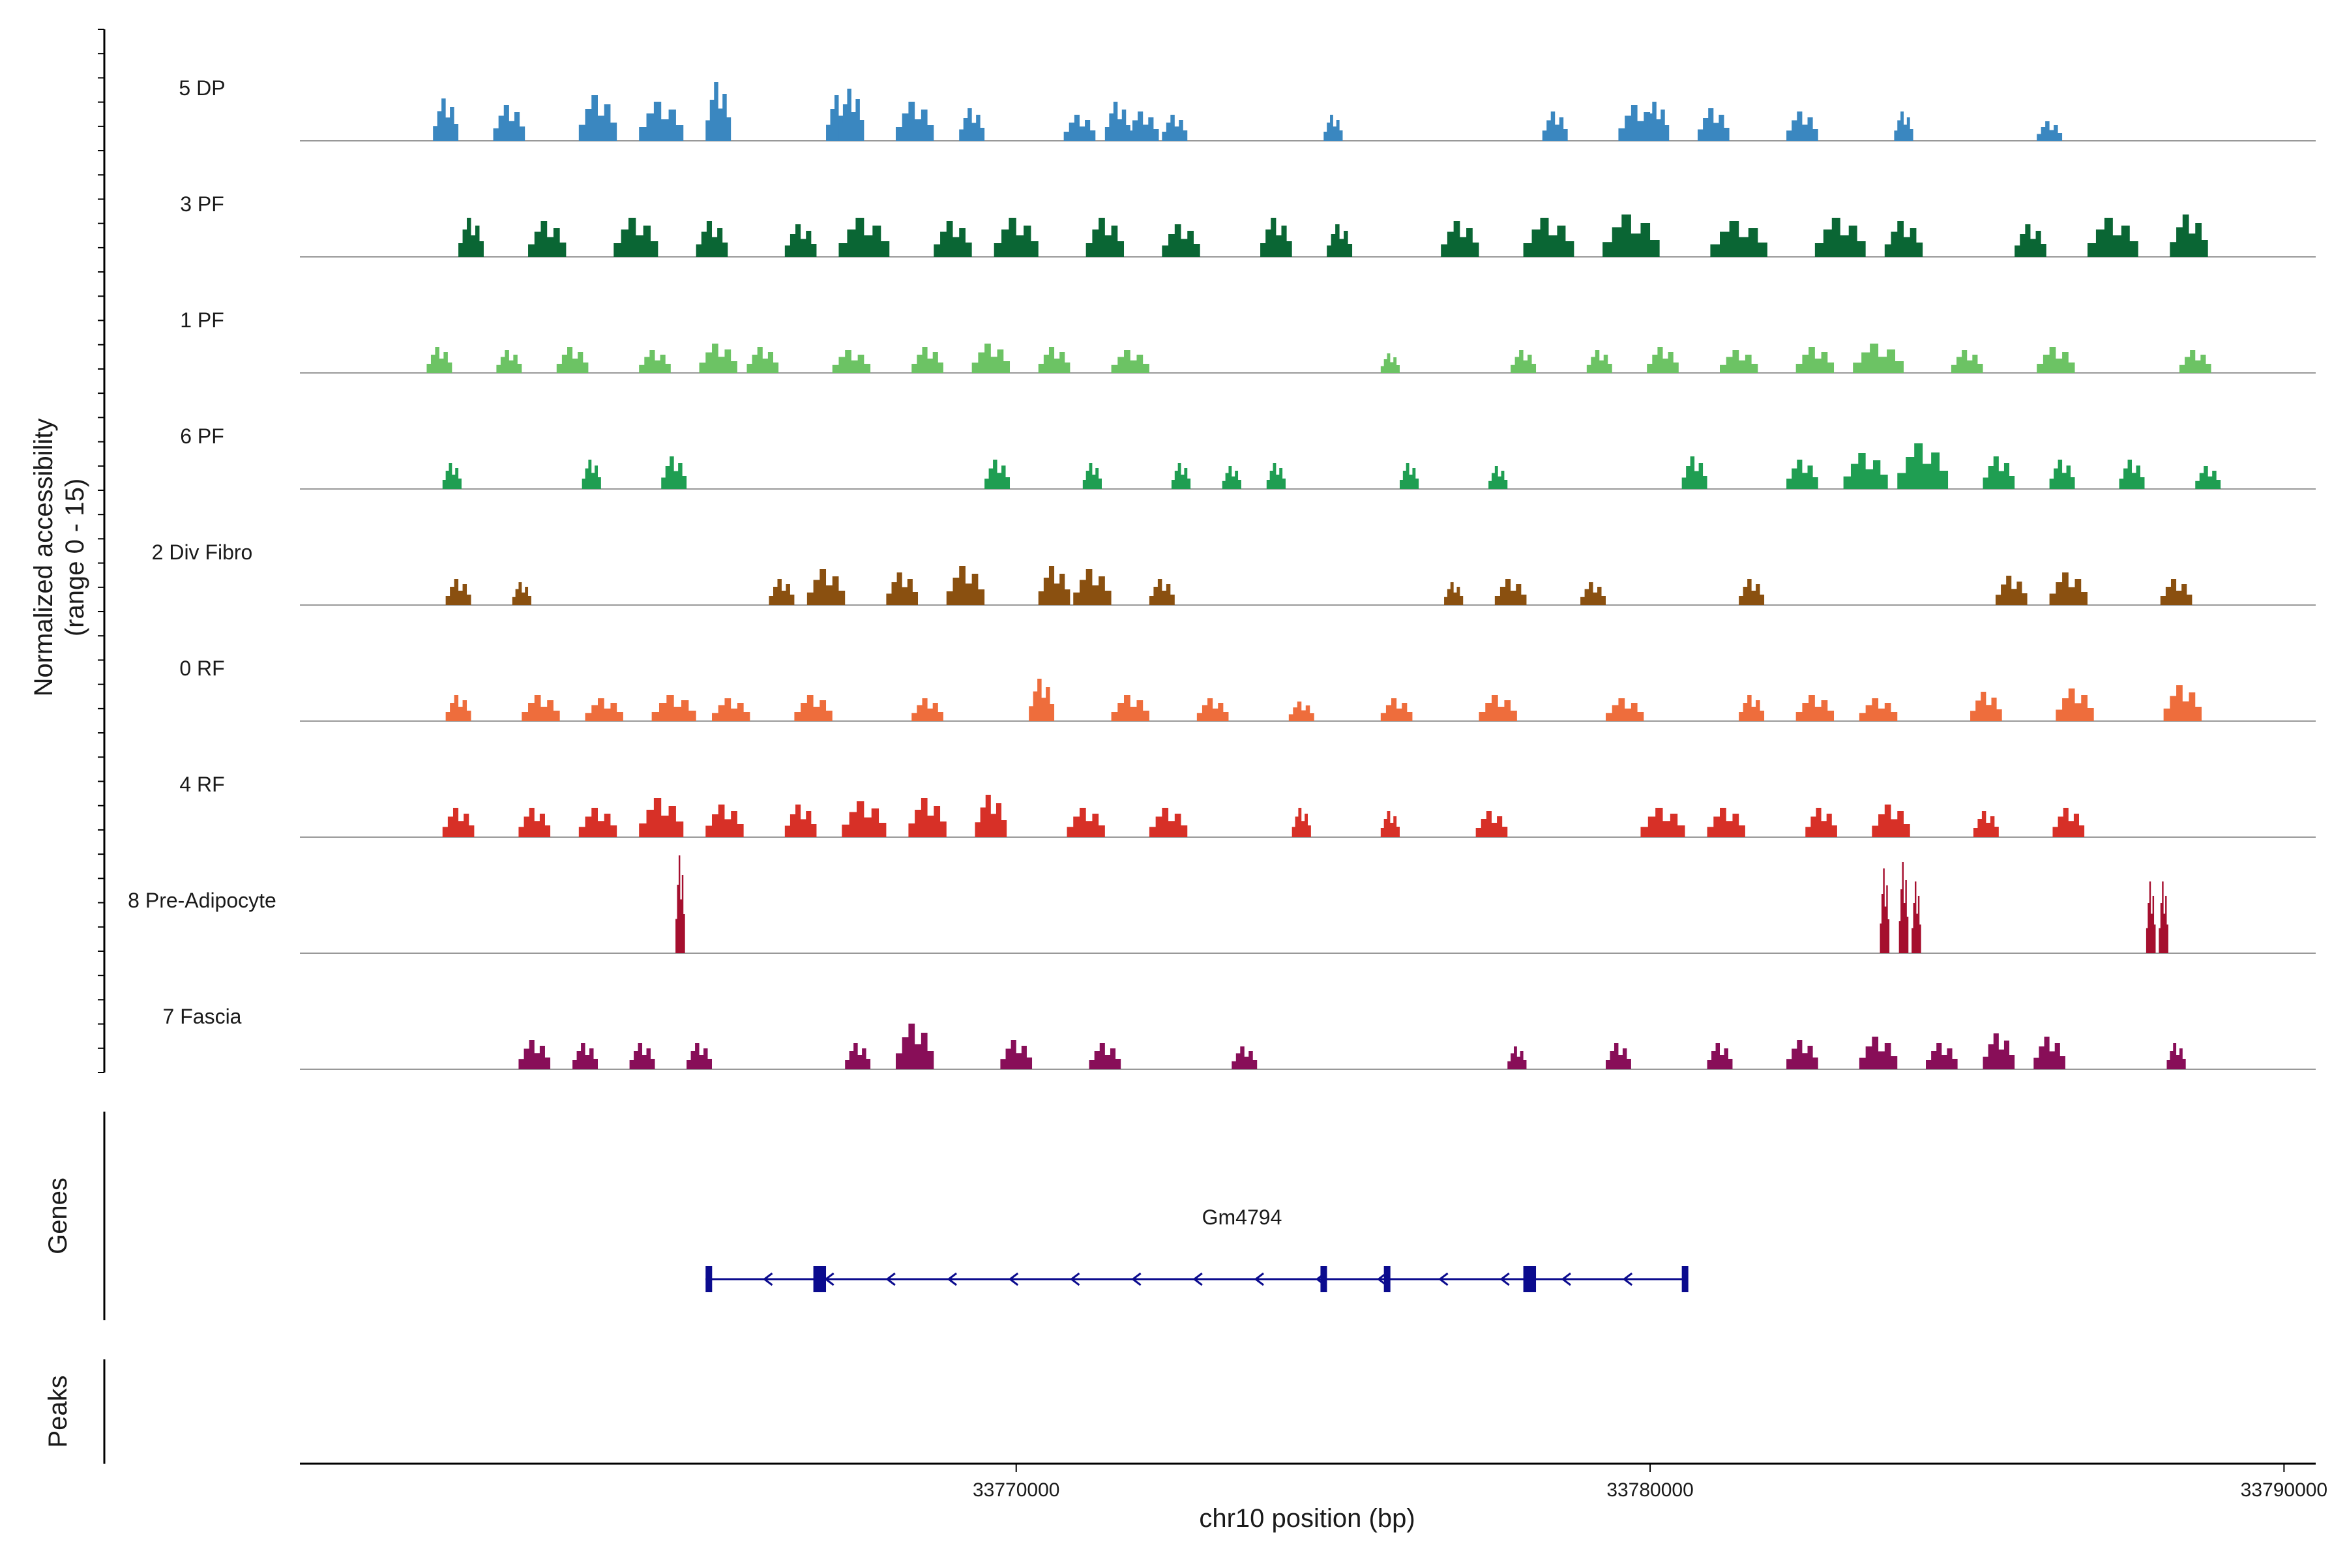 This screenshot has width=2347, height=1568. What do you see at coordinates (1234, 573) in the screenshot?
I see `track-2-div-fibro: 2 Div Fibro` at bounding box center [1234, 573].